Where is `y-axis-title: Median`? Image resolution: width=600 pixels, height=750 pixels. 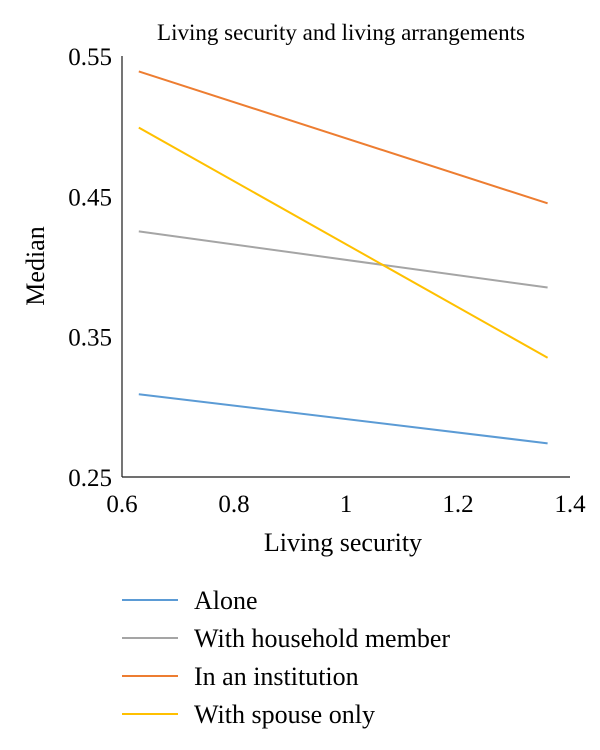 y-axis-title: Median is located at coordinates (35, 265).